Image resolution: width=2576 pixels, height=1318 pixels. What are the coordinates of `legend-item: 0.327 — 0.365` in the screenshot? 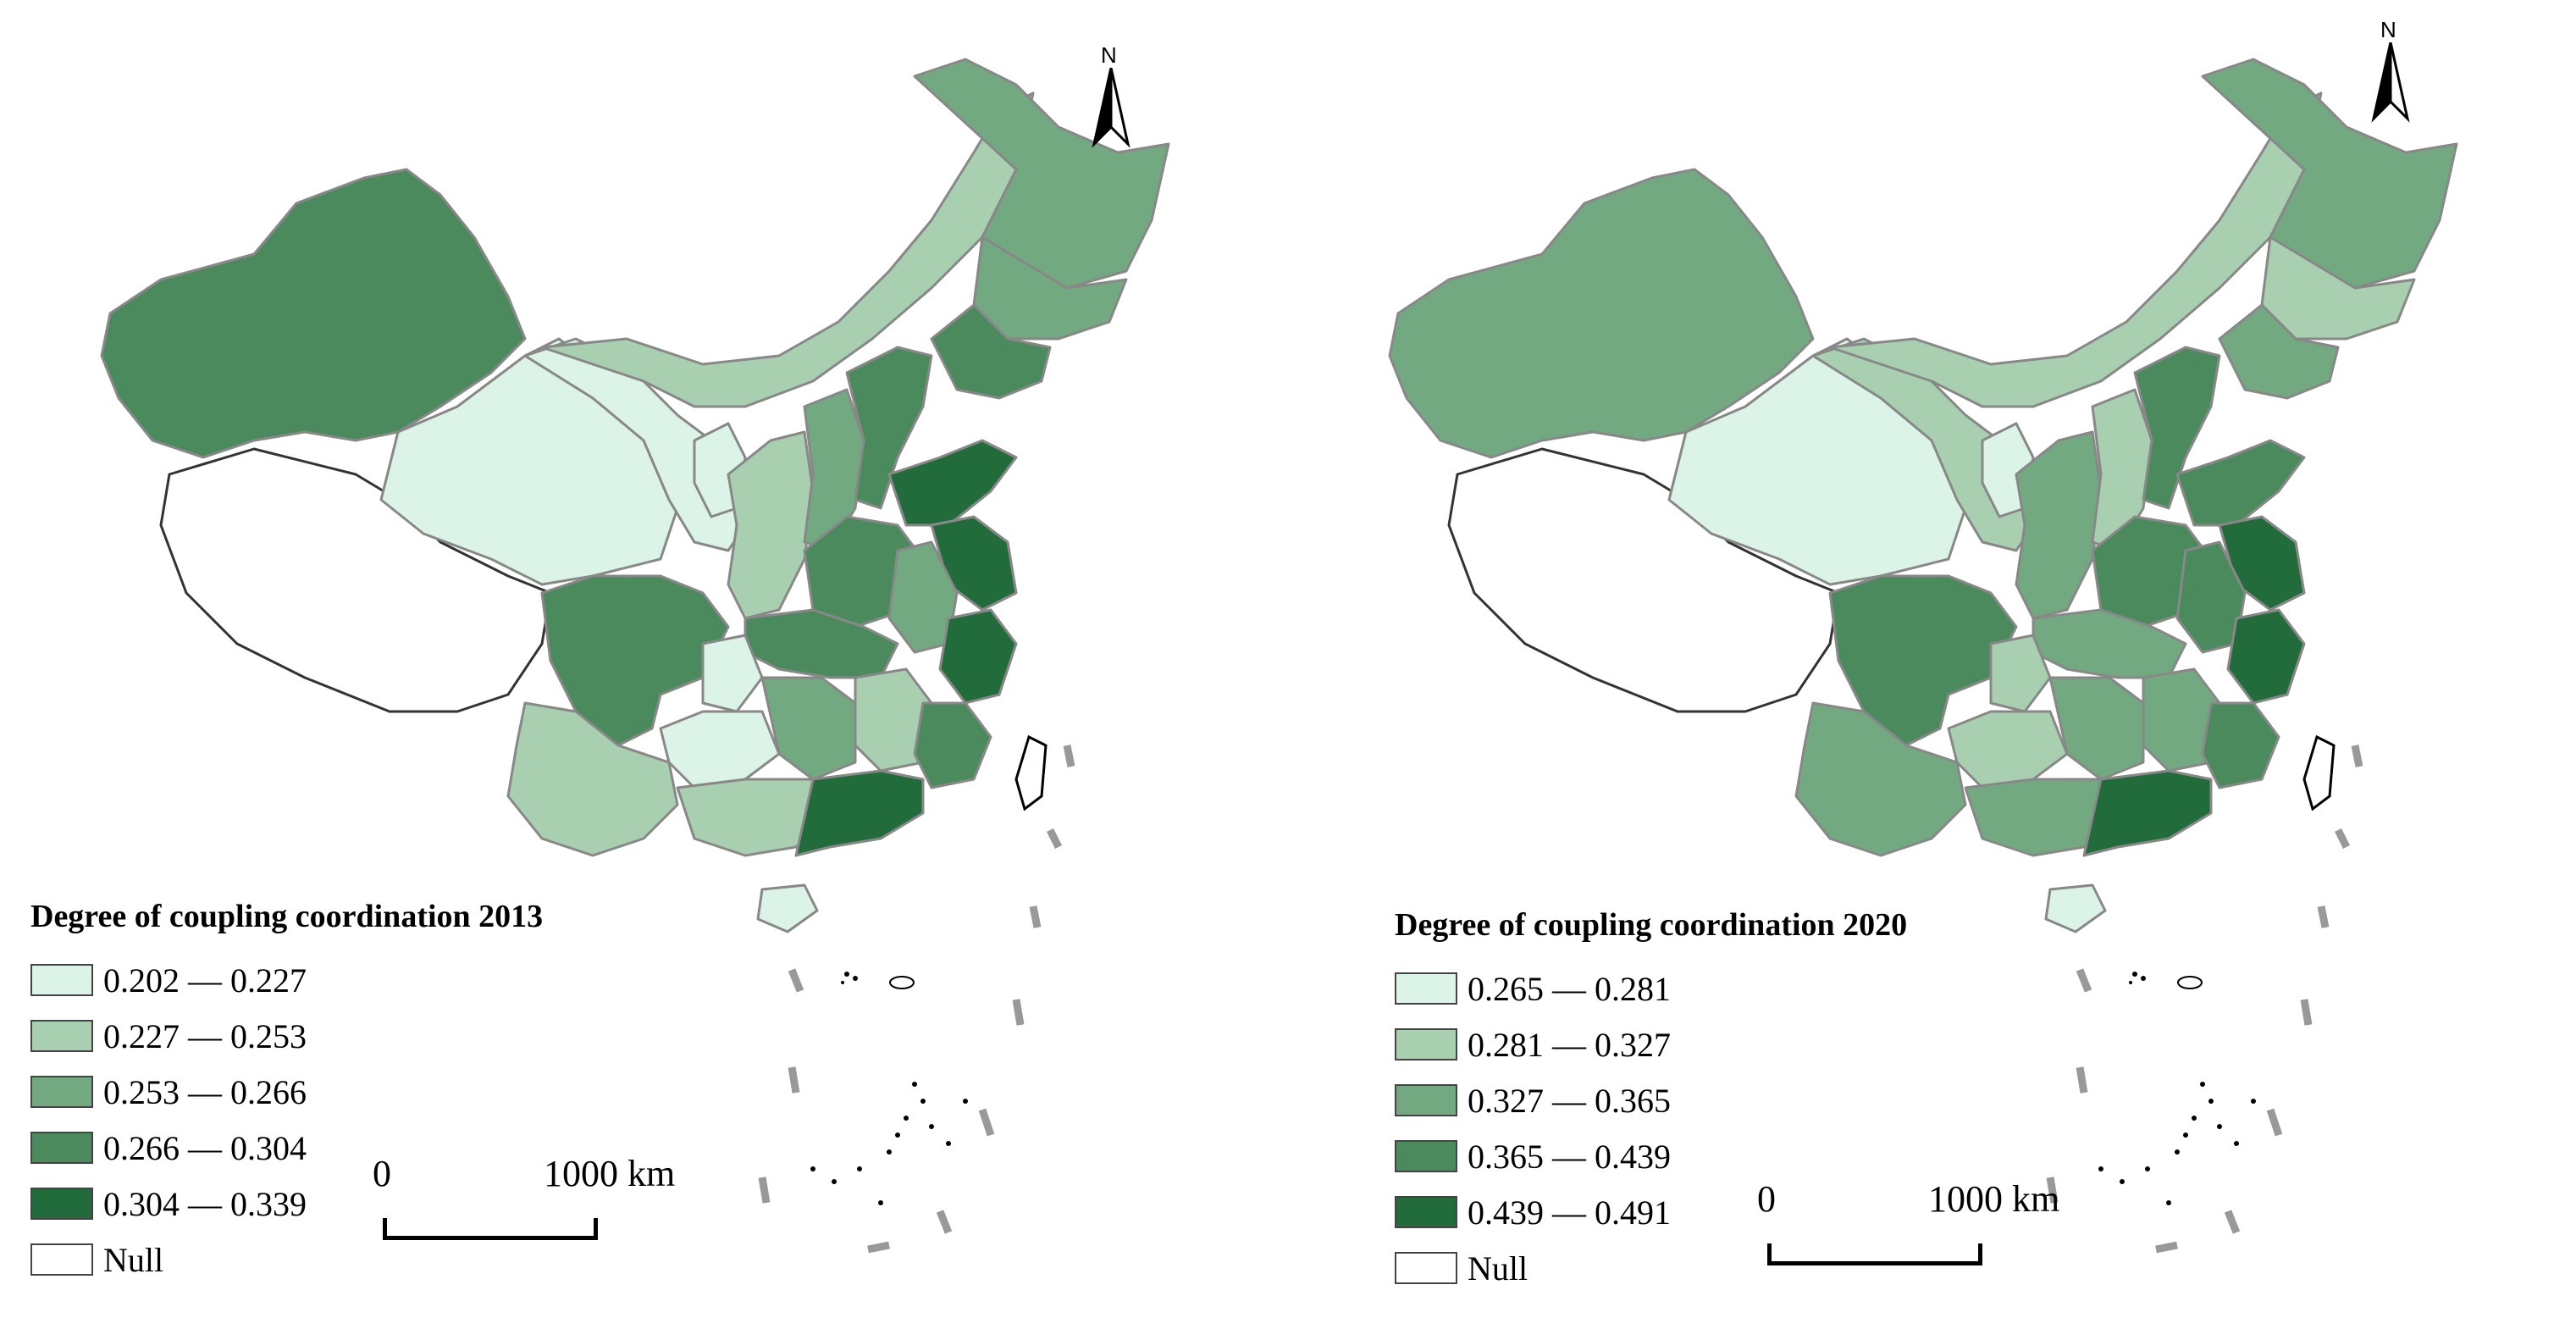 It's located at (1651, 1100).